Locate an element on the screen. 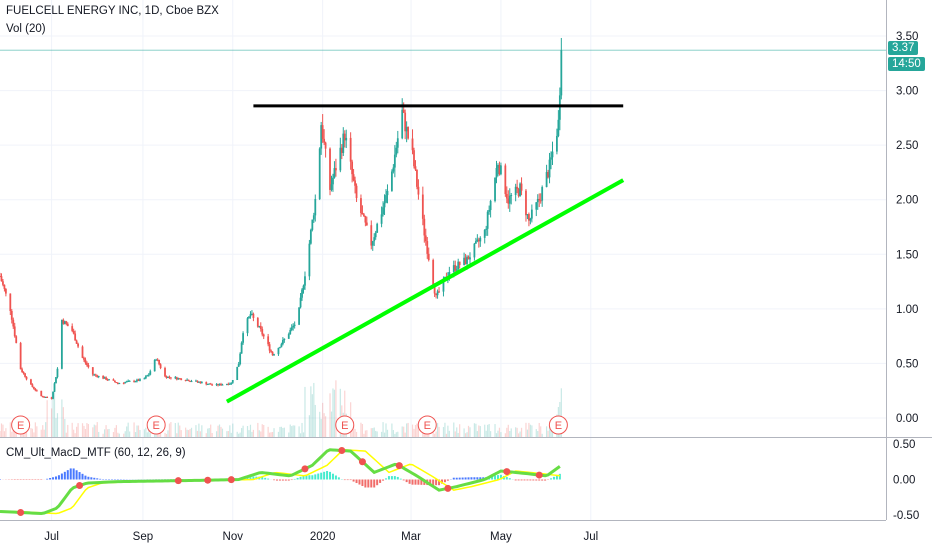 The image size is (932, 550). earnings-marker-label: E is located at coordinates (427, 426).